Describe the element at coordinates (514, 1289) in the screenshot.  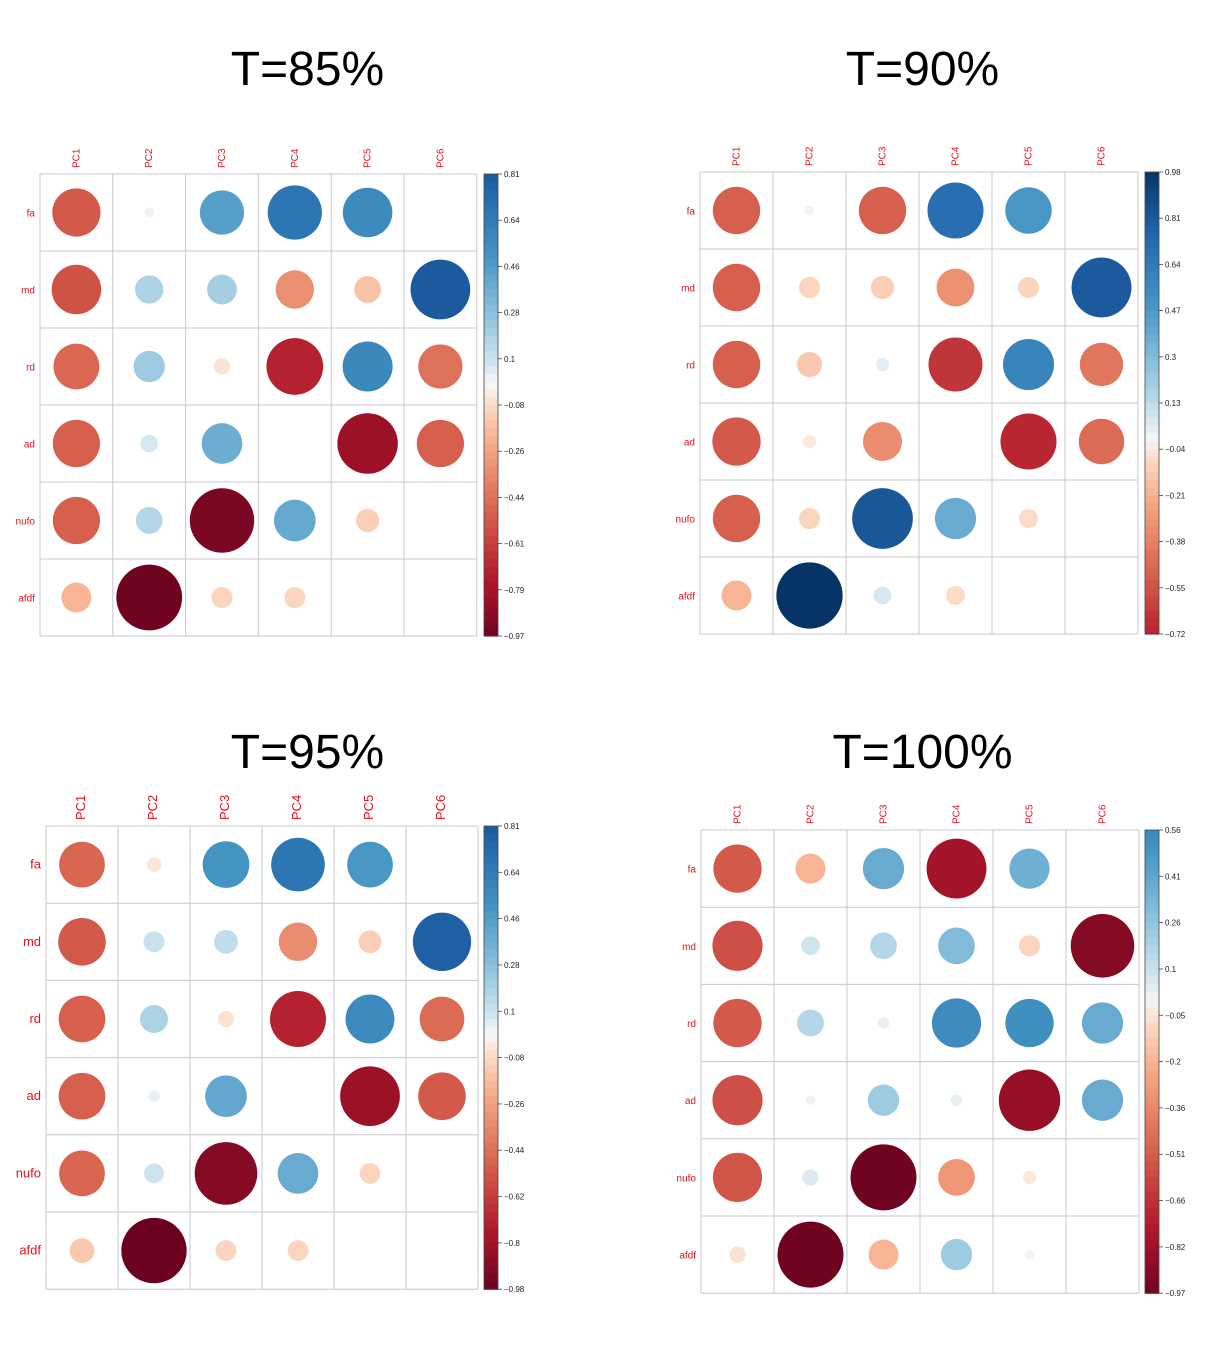
I see `colorbar-tick-label: −0.98` at that location.